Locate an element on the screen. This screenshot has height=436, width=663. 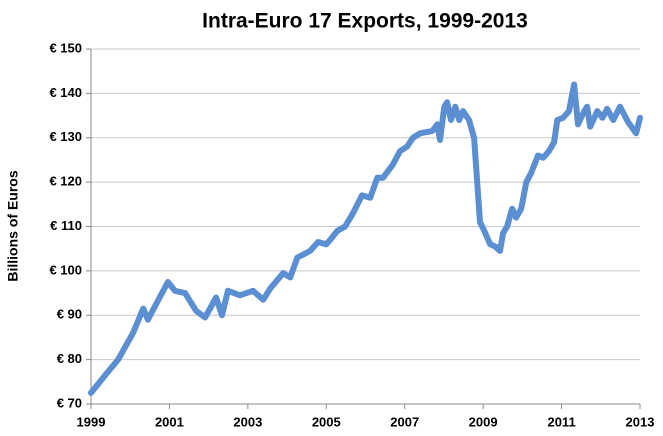
chart-title: Intra-Euro 17 Exports, 1999-2013 is located at coordinates (365, 21).